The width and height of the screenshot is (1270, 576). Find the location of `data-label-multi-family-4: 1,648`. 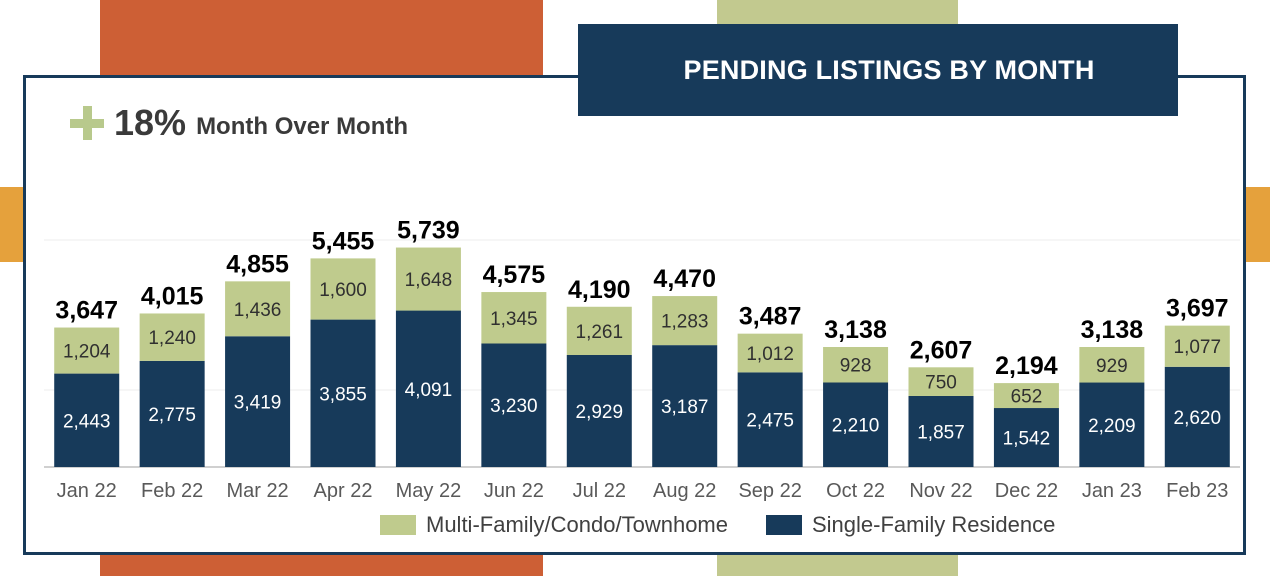

data-label-multi-family-4: 1,648 is located at coordinates (429, 280).